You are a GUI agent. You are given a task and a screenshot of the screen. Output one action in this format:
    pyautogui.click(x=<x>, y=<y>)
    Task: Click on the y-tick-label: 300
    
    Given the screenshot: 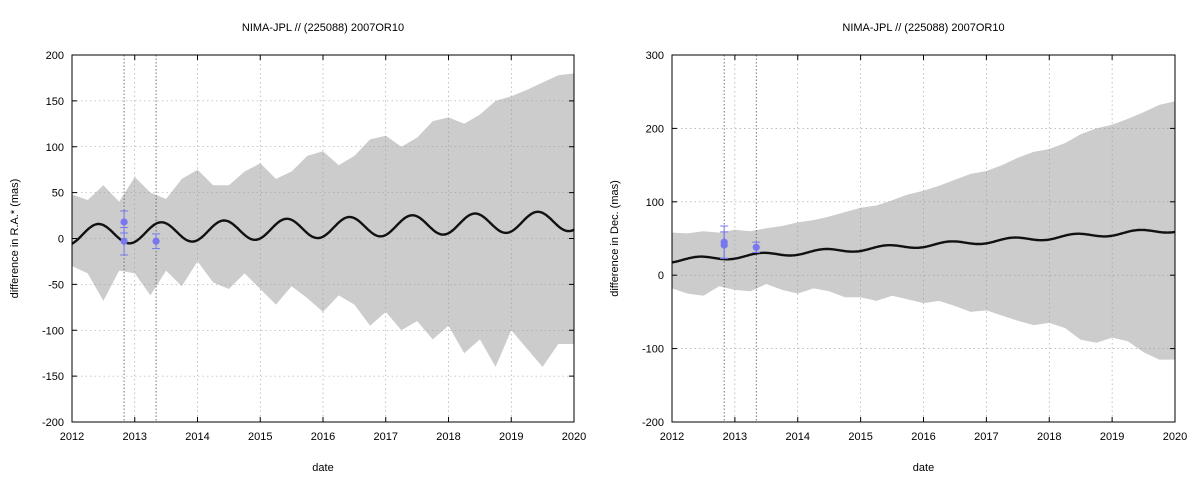 What is the action you would take?
    pyautogui.click(x=655, y=56)
    